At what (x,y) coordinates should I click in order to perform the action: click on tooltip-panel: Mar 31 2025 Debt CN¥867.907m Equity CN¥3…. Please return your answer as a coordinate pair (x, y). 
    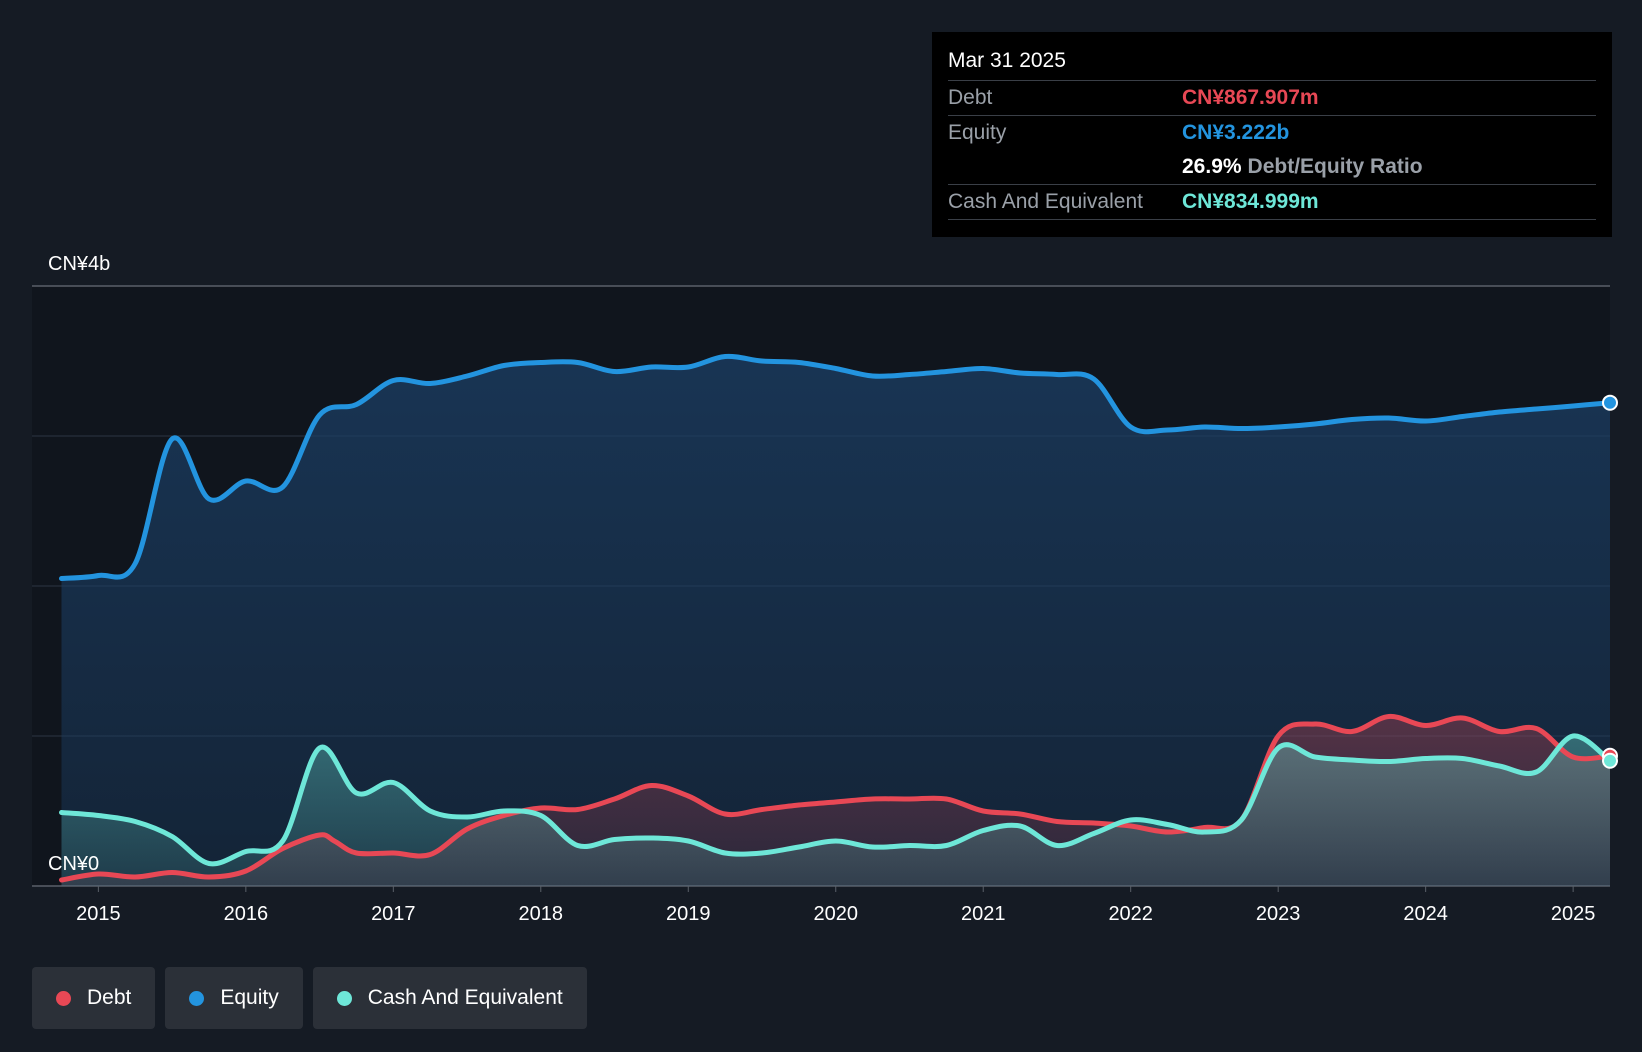
    Looking at the image, I should click on (1272, 134).